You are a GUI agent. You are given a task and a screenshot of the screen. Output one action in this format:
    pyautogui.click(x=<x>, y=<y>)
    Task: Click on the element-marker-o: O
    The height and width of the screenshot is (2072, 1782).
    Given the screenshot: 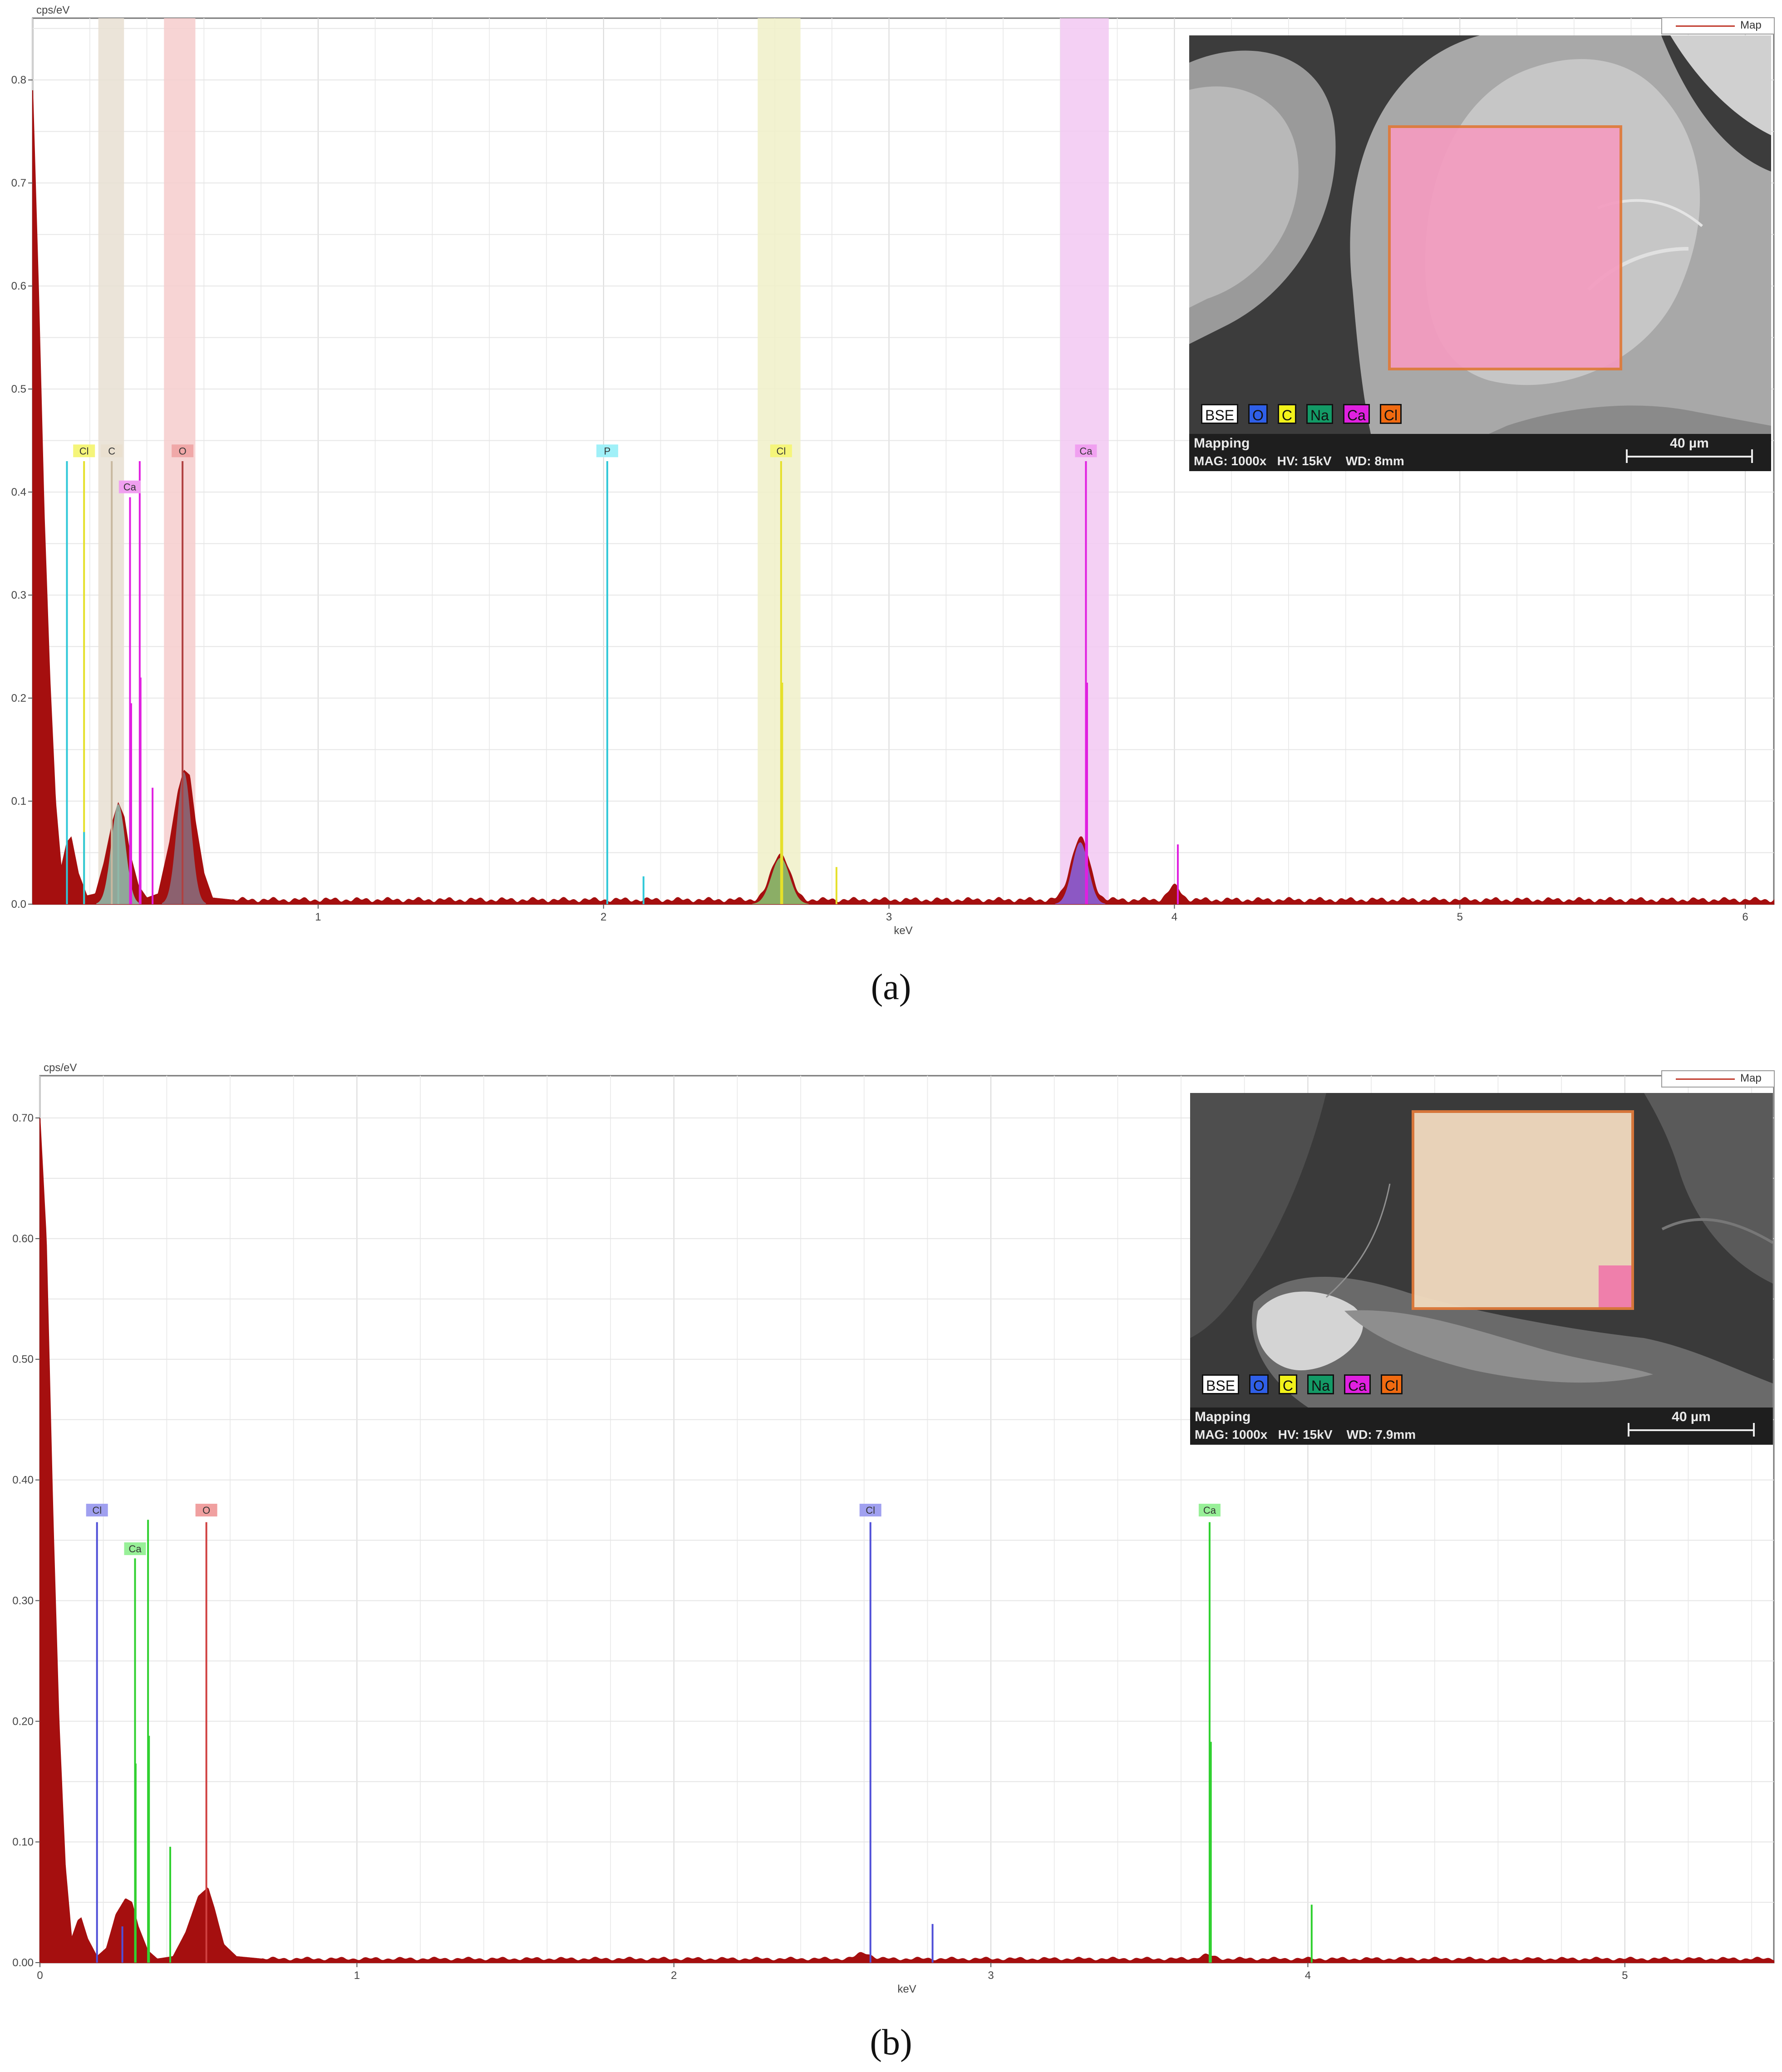 What is the action you would take?
    pyautogui.click(x=183, y=451)
    